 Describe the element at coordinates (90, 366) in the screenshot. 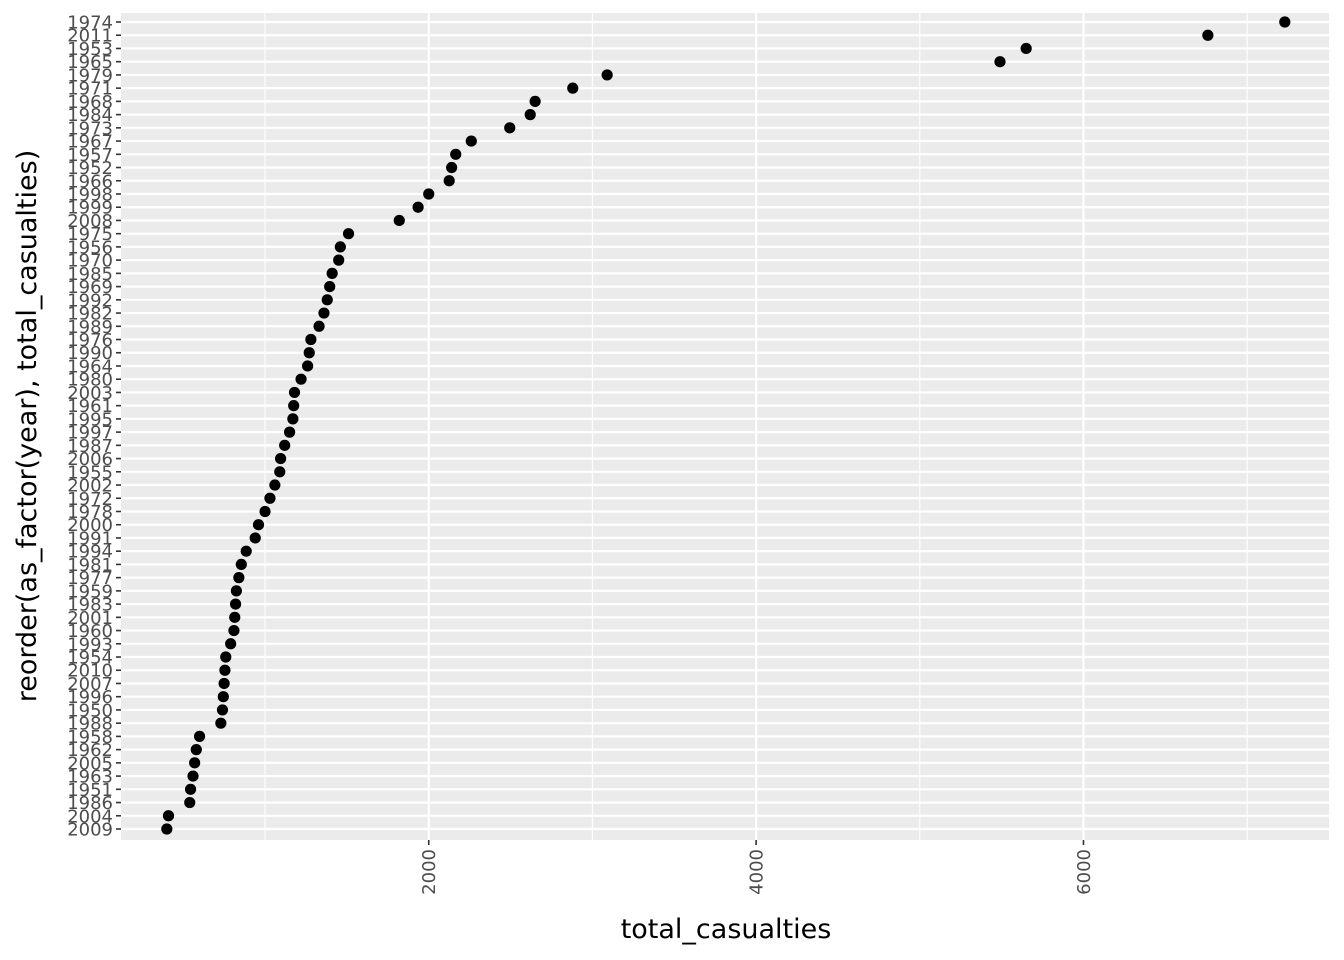

I see `y-tick-label: 1964` at that location.